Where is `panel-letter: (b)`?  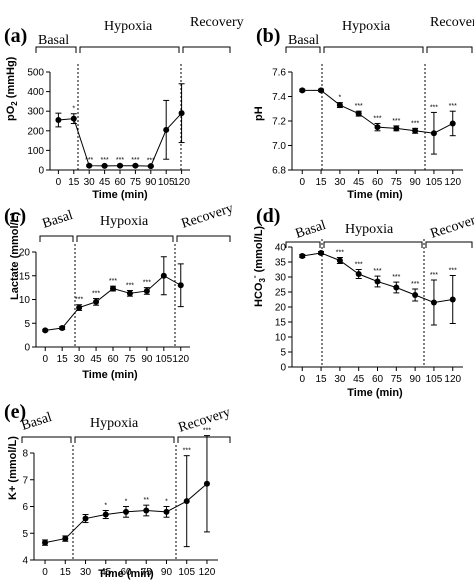 panel-letter: (b) is located at coordinates (268, 36).